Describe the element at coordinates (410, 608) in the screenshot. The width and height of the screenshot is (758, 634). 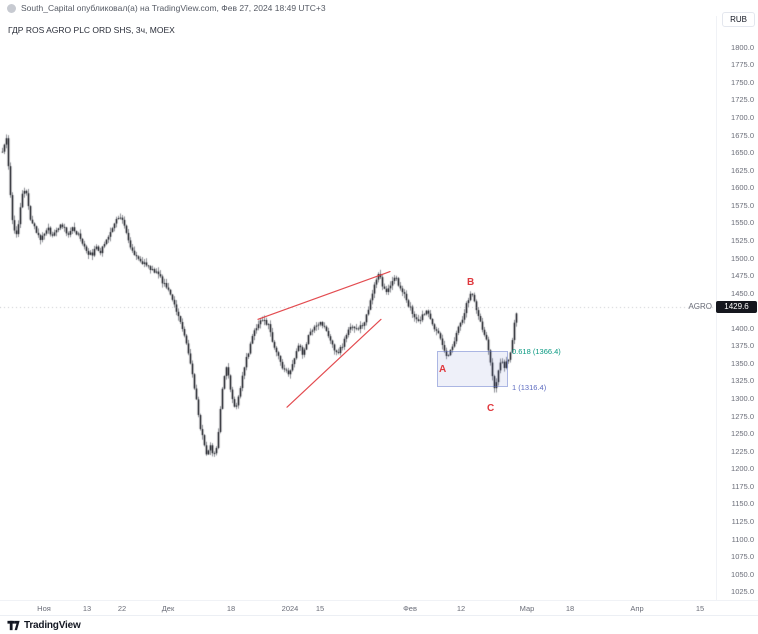
I see `time-tick: Фев` at that location.